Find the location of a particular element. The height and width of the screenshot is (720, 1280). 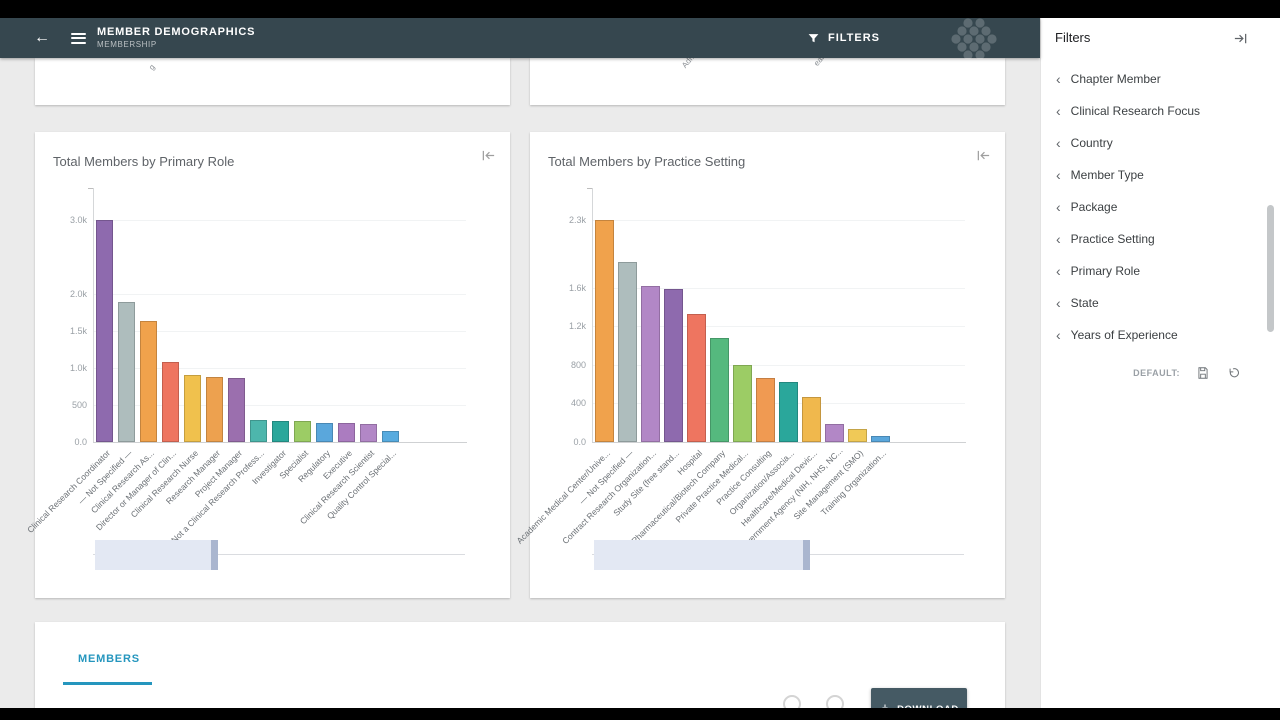

back-arrow-icon: ← is located at coordinates (42, 37).